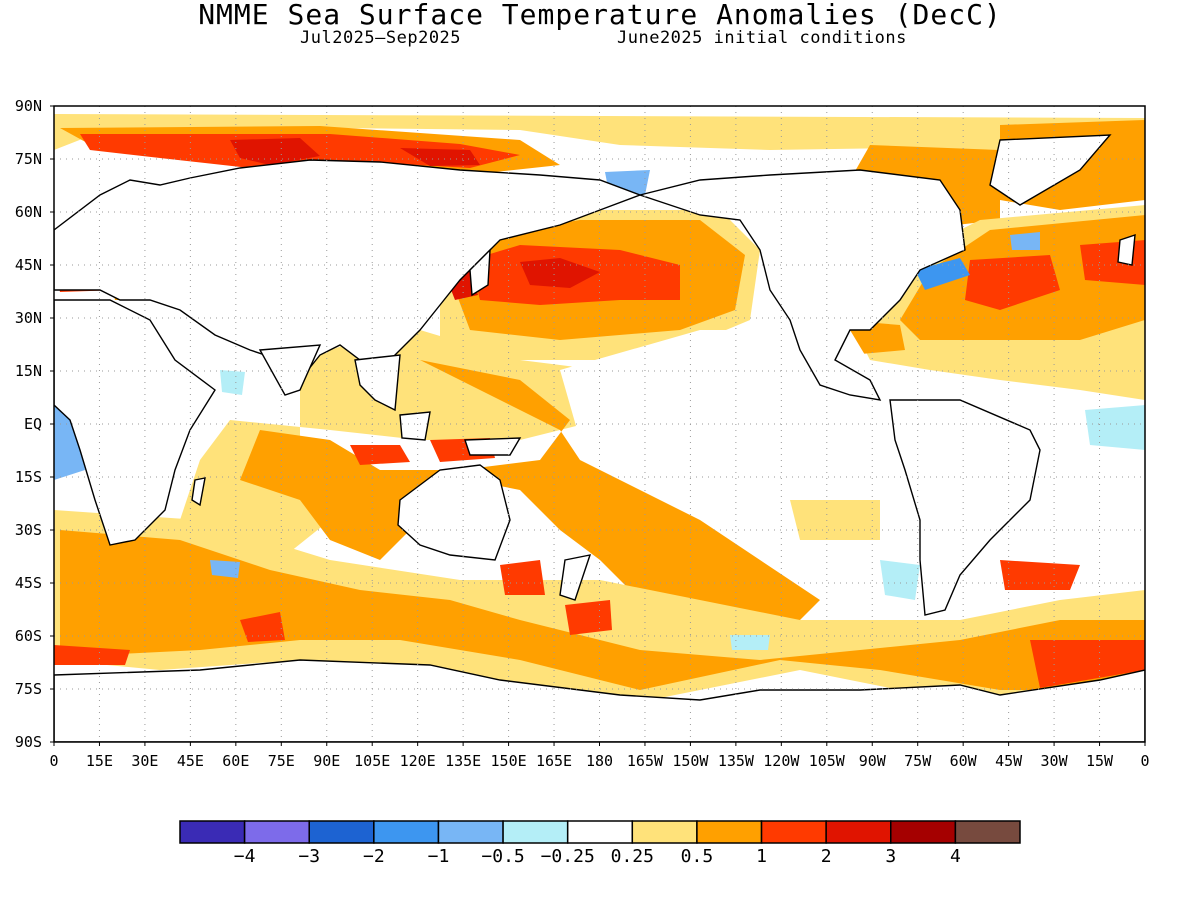 Image resolution: width=1200 pixels, height=900 pixels. I want to click on anomaly-2-tasman, so click(522, 577).